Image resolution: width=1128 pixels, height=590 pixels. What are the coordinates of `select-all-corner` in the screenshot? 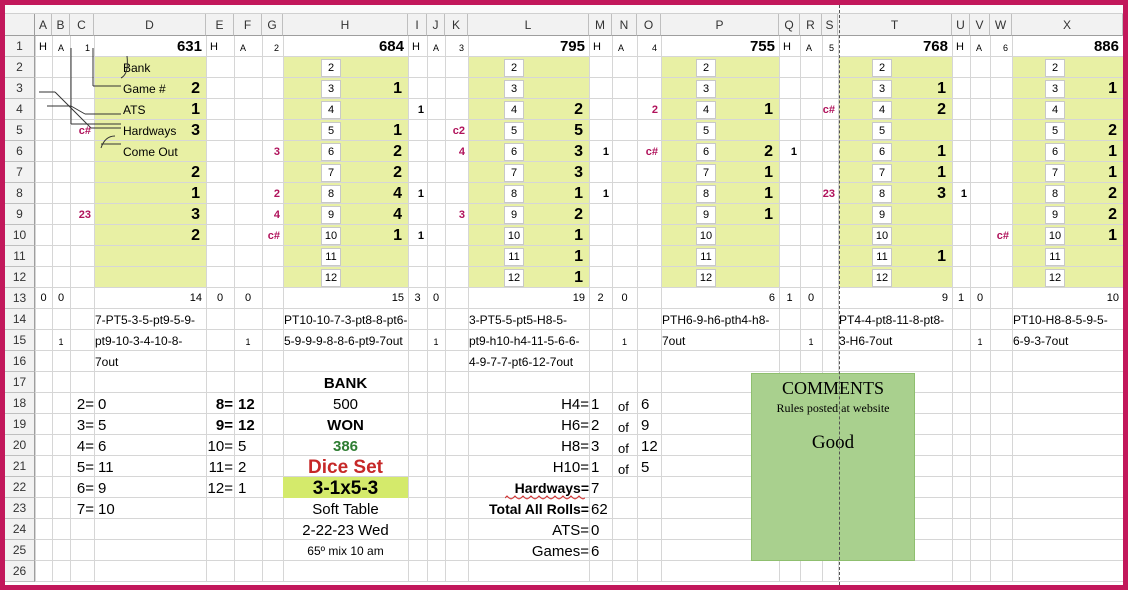 It's located at (20, 25).